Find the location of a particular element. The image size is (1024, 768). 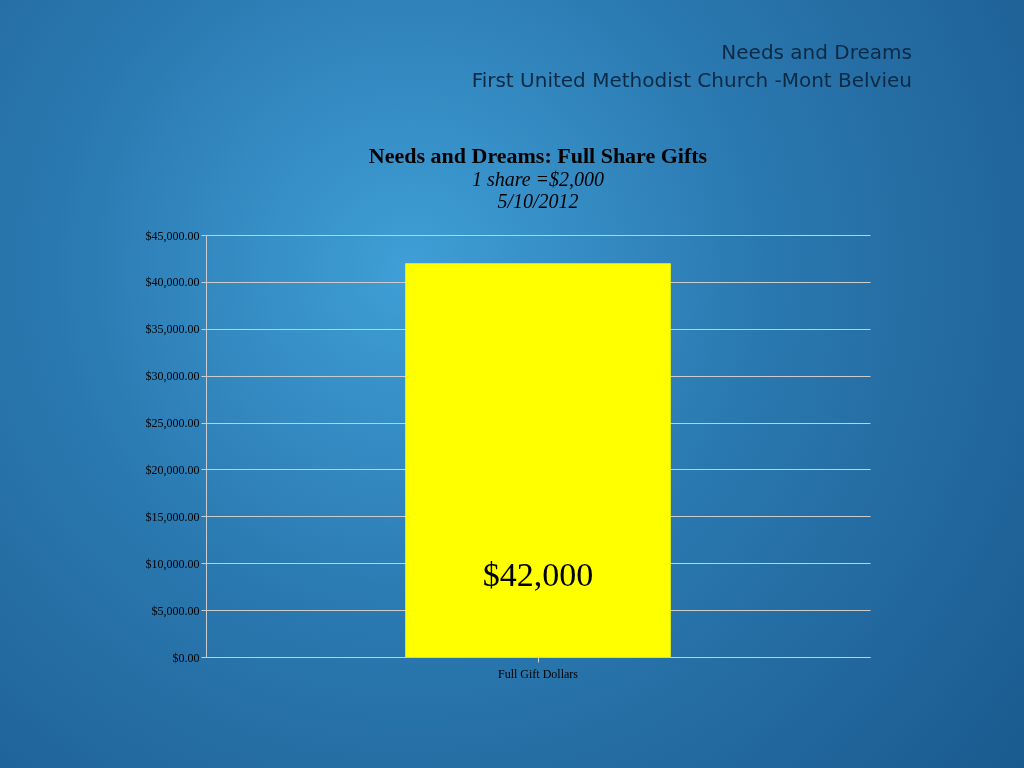

text: First United Methodist Church -Mont Belvieu is located at coordinates (691, 80).